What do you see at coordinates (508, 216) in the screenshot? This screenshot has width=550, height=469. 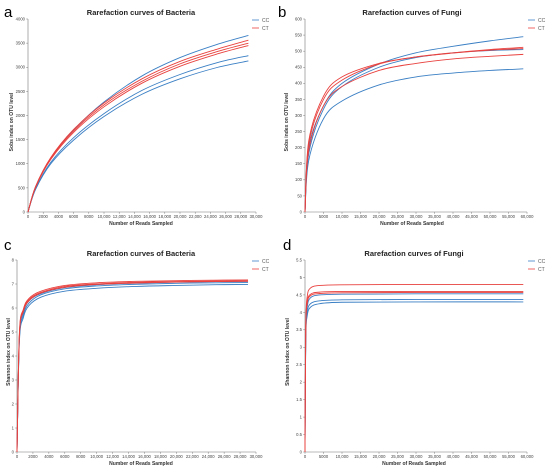 I see `x-tick-label: 55,000` at bounding box center [508, 216].